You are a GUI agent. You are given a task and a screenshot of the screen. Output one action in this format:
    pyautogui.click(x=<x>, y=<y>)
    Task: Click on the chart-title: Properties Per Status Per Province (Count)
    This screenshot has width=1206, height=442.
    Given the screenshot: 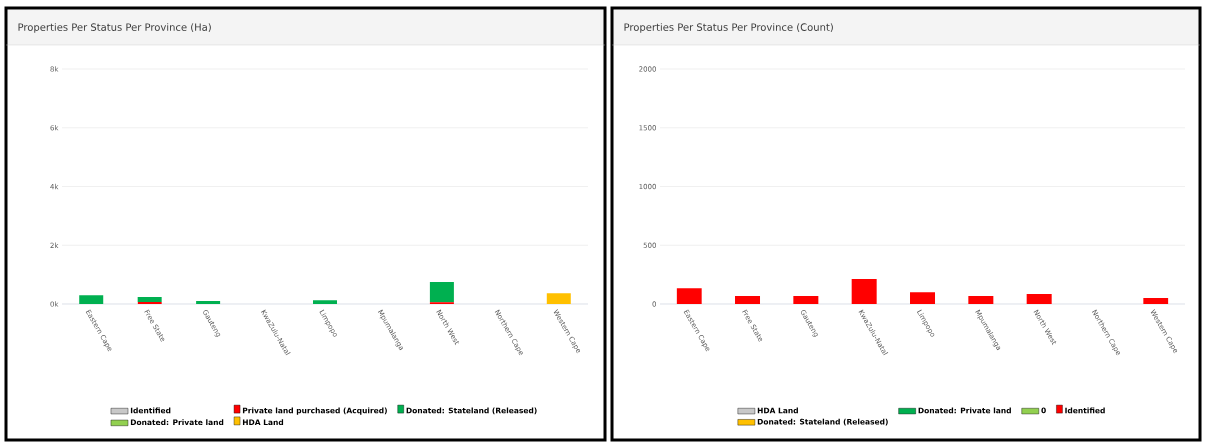 What is the action you would take?
    pyautogui.click(x=728, y=28)
    